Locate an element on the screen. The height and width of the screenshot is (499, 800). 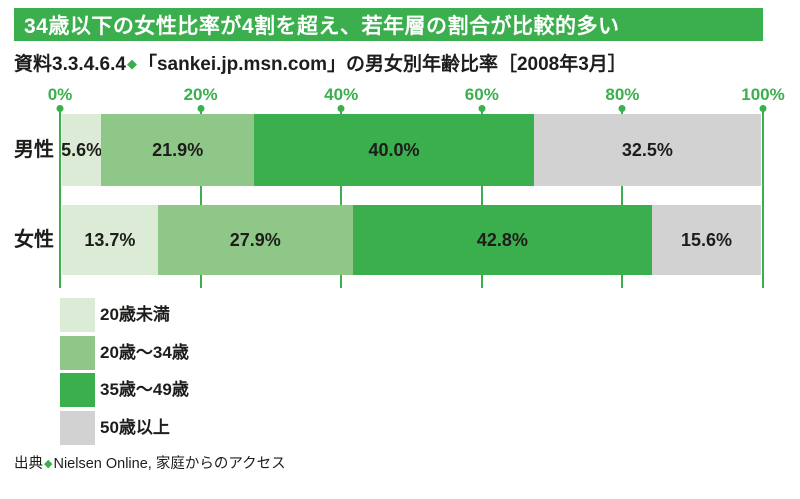
legend-label: 50歳以上 is located at coordinates (135, 427).